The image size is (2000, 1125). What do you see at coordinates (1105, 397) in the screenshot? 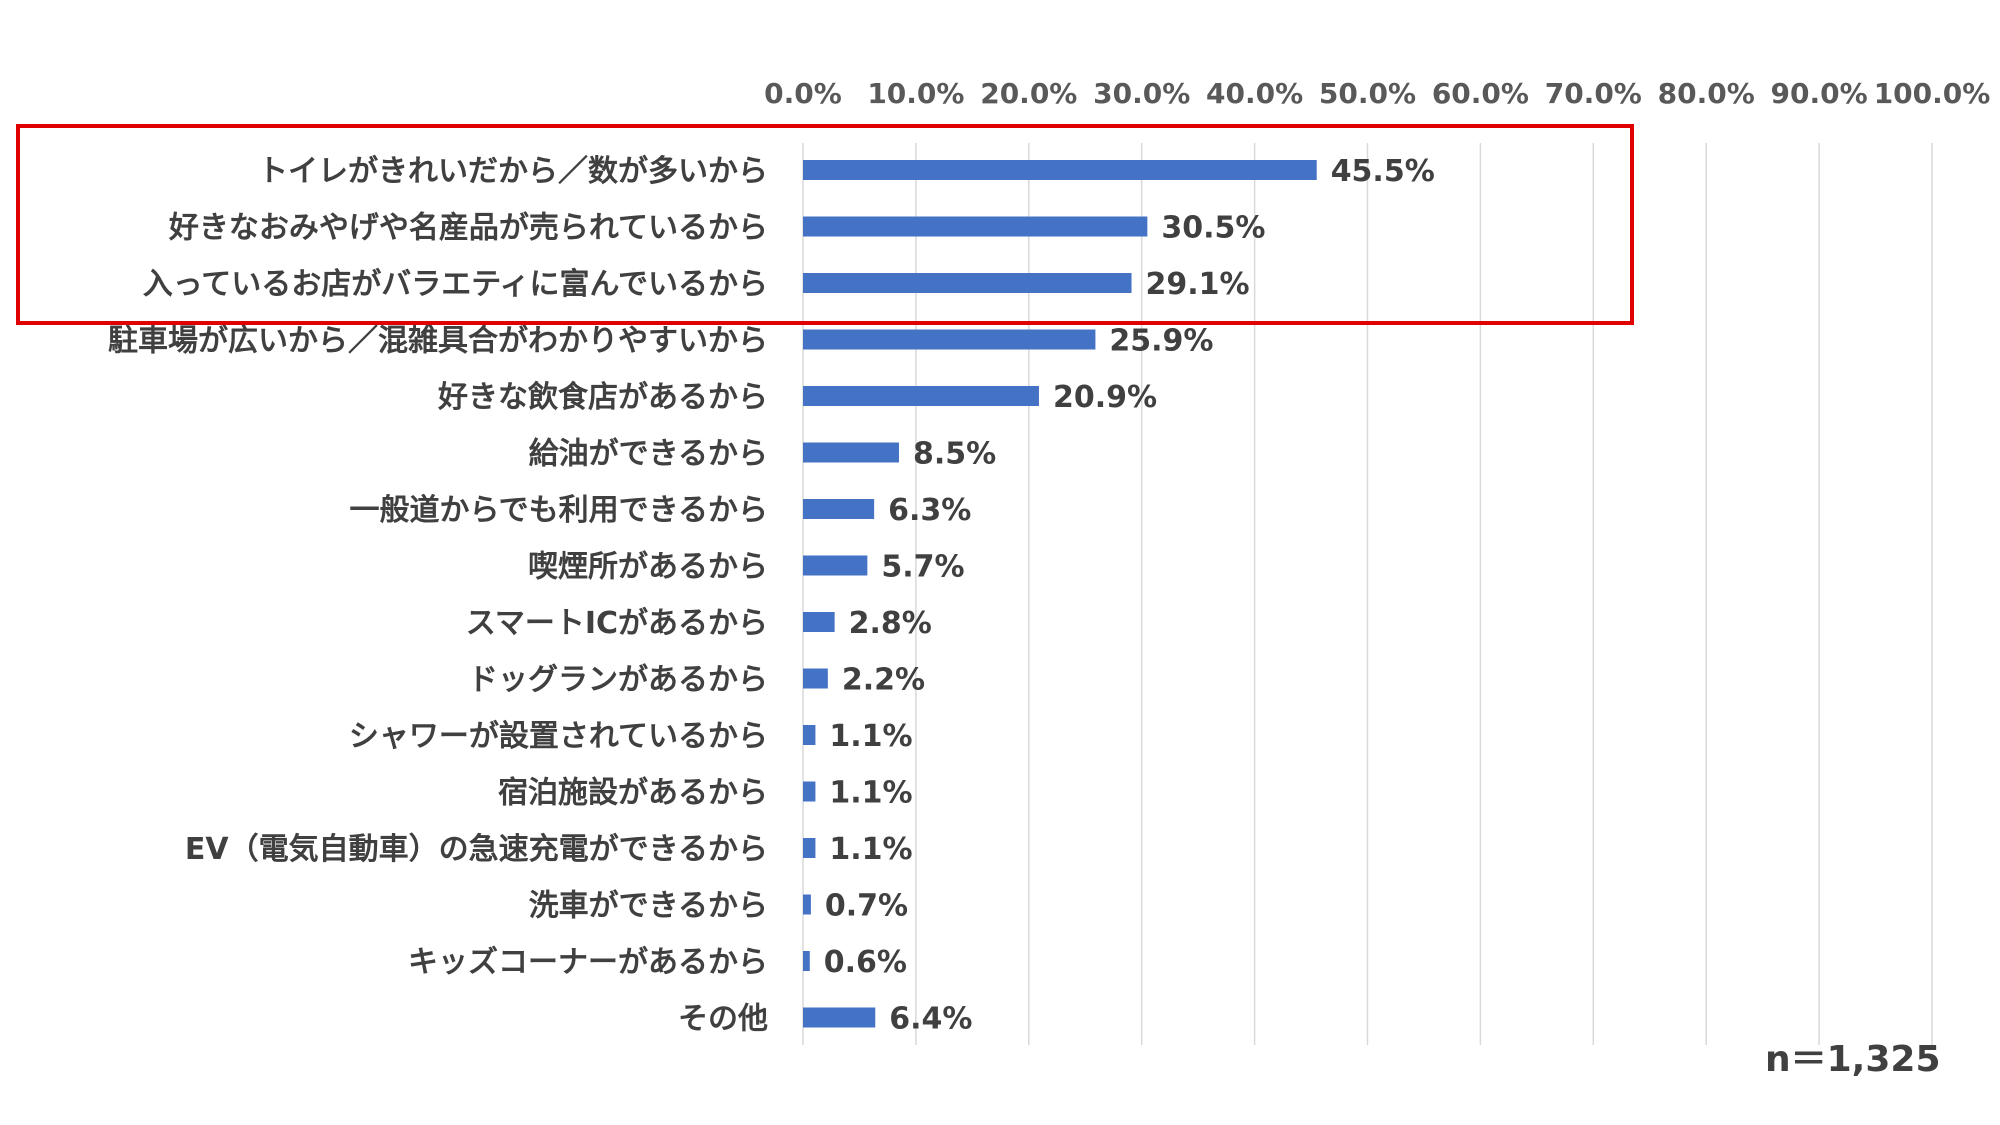
I see `data-label: 20.9%` at bounding box center [1105, 397].